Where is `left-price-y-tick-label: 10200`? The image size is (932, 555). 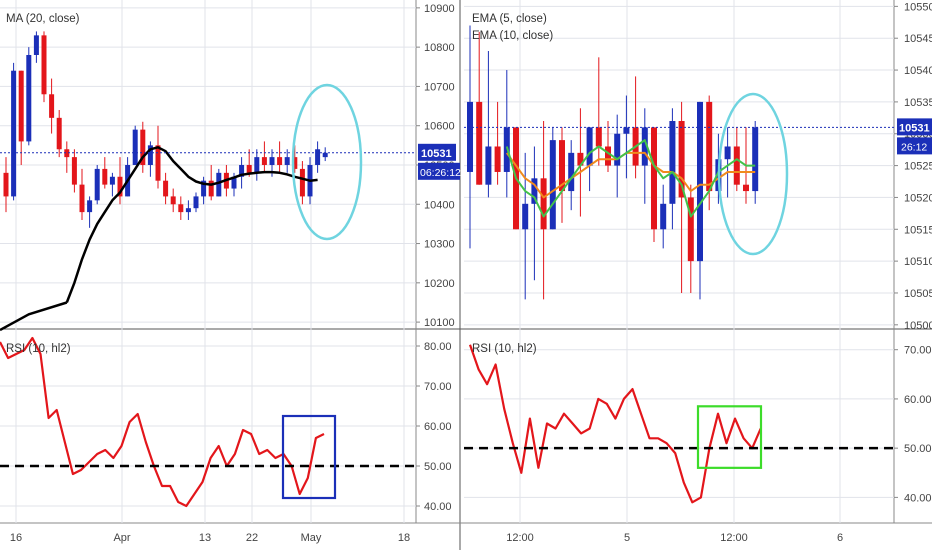 left-price-y-tick-label: 10200 is located at coordinates (439, 284).